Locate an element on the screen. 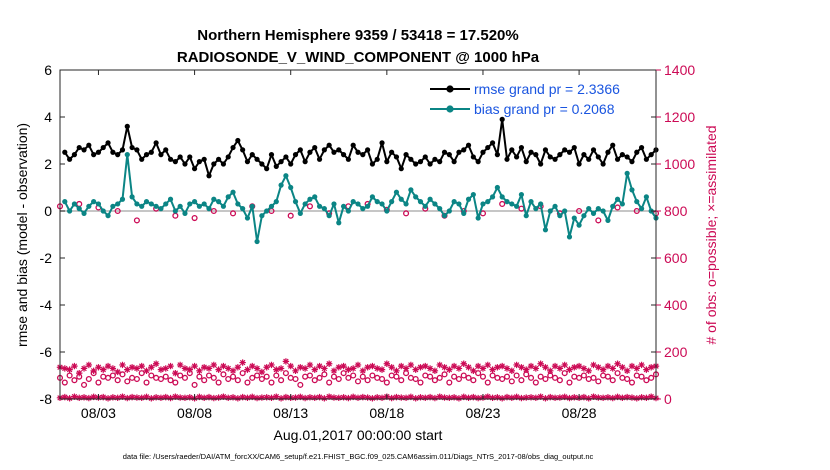 The height and width of the screenshot is (470, 830). y-tick-label-right: 600 is located at coordinates (676, 258).